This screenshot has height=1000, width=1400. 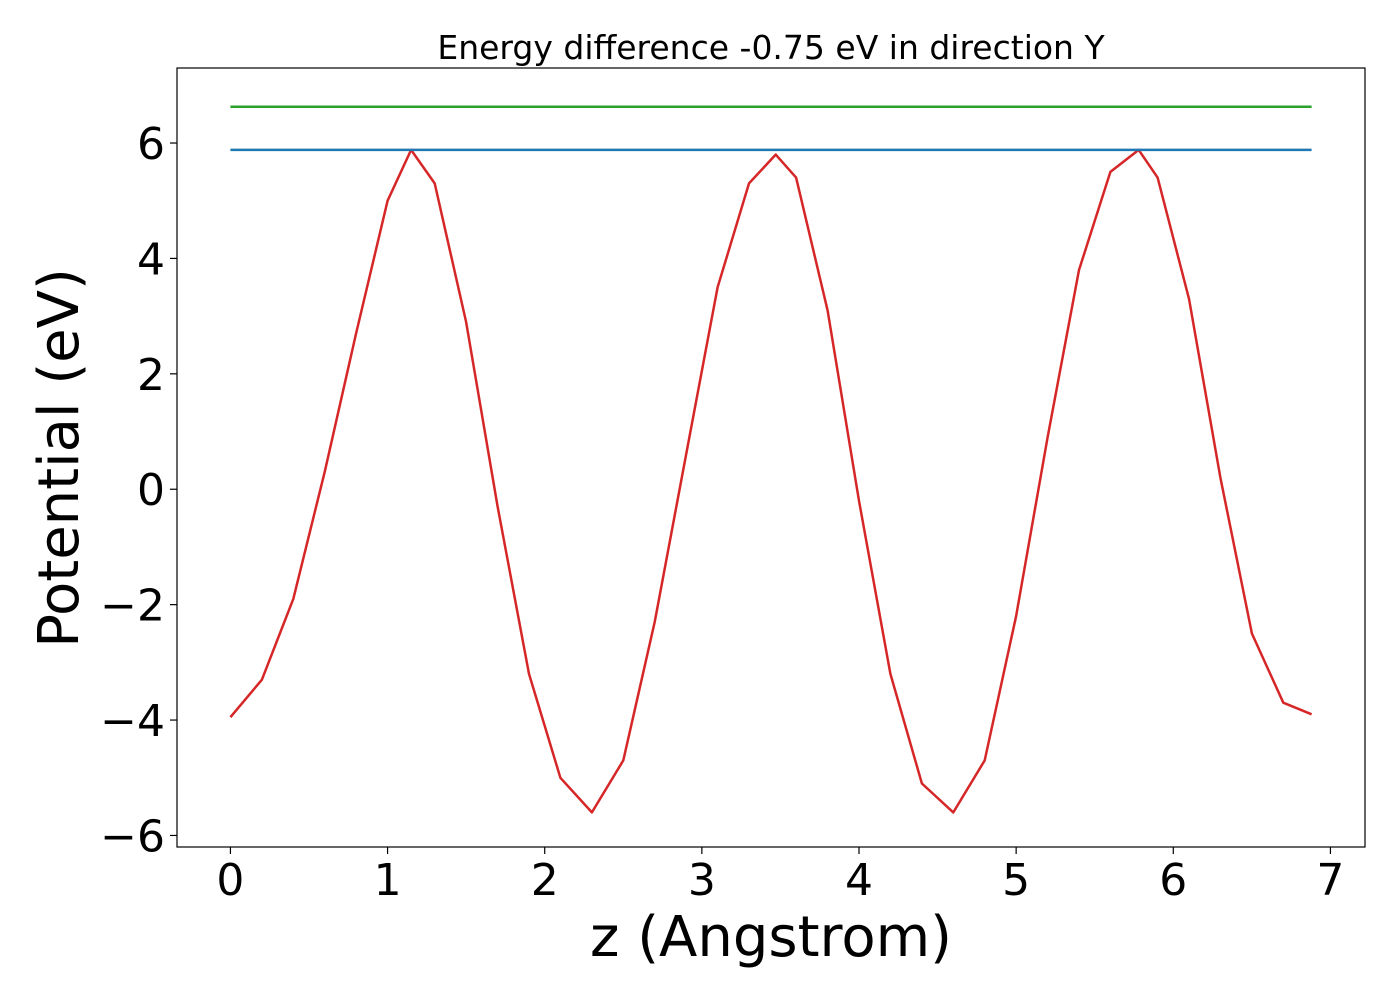 What do you see at coordinates (1173, 880) in the screenshot?
I see `x-tick-label: 6` at bounding box center [1173, 880].